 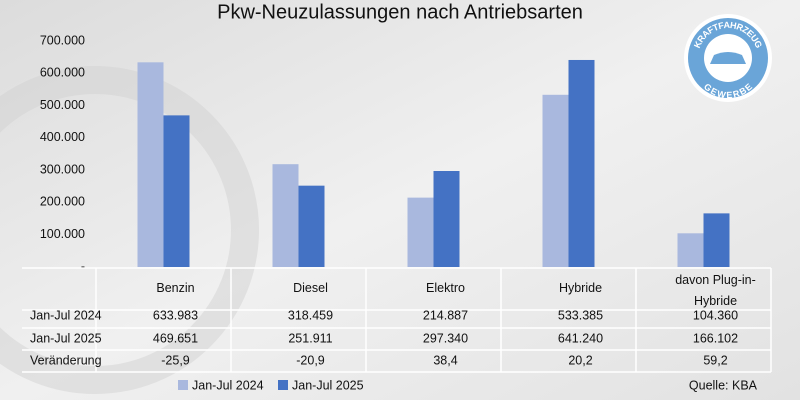 I want to click on table-value: 59,2, so click(x=715, y=360).